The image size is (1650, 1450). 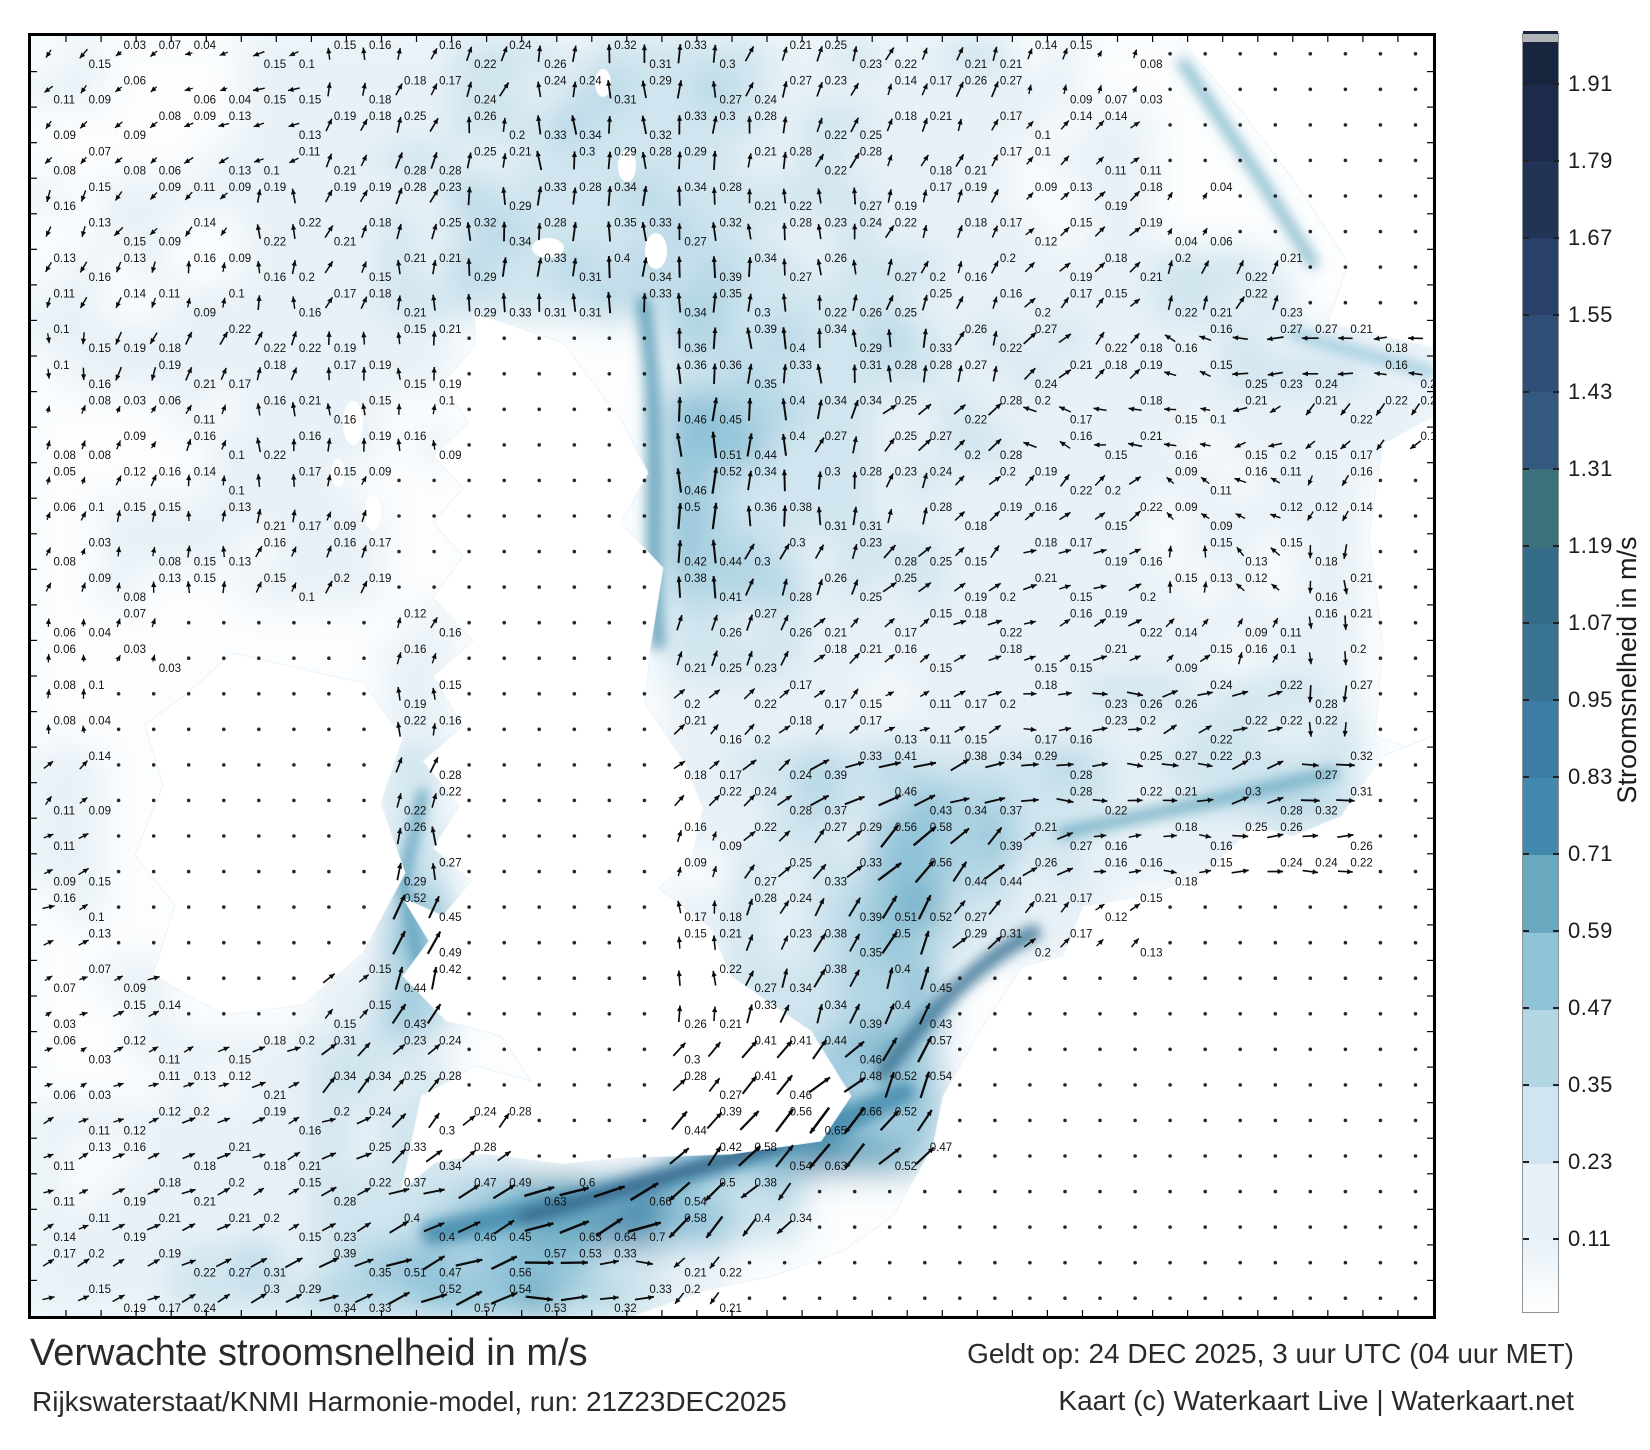 What do you see at coordinates (100, 757) in the screenshot?
I see `speed-label: 0.14` at bounding box center [100, 757].